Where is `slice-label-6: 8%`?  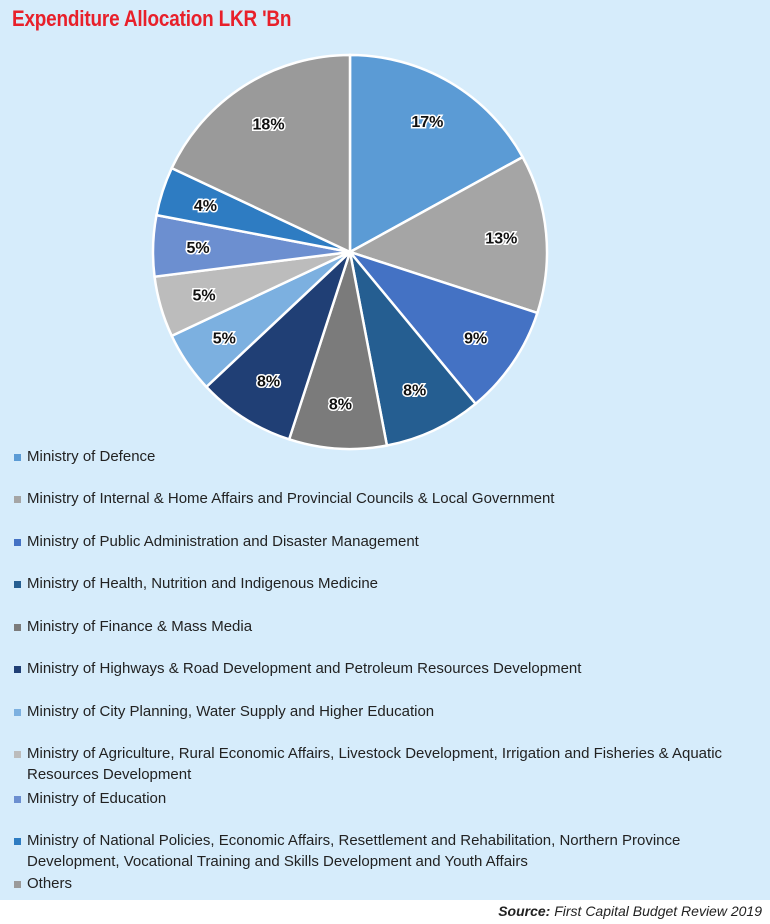
slice-label-6: 8% is located at coordinates (268, 381).